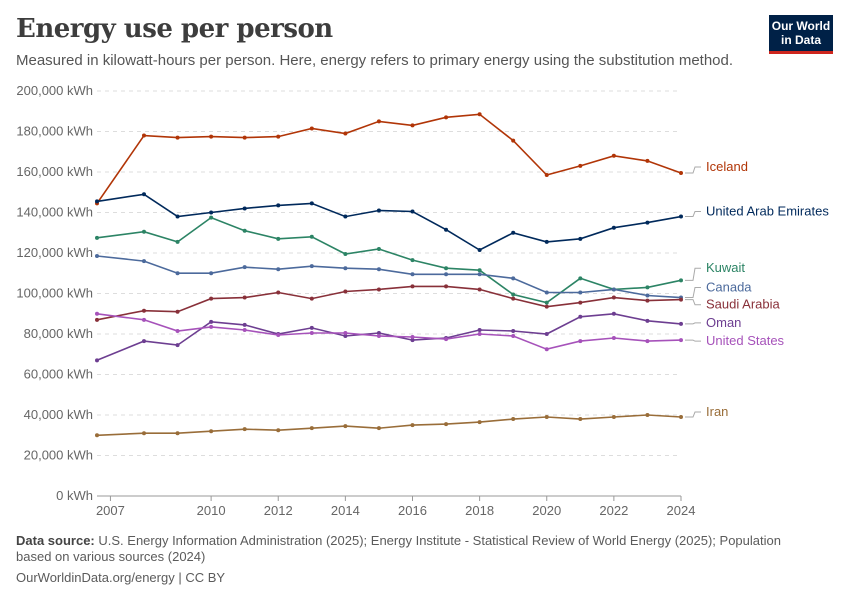  I want to click on y-tick-label: 60,000 kWh, so click(58, 374).